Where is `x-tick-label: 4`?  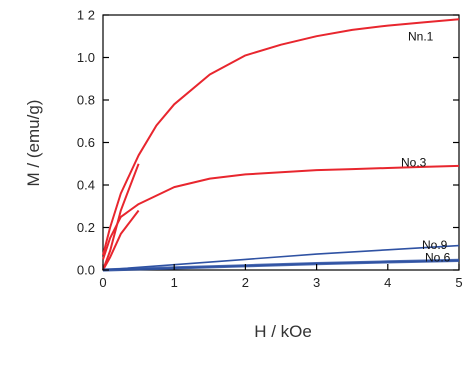
x-tick-label: 4 is located at coordinates (387, 282).